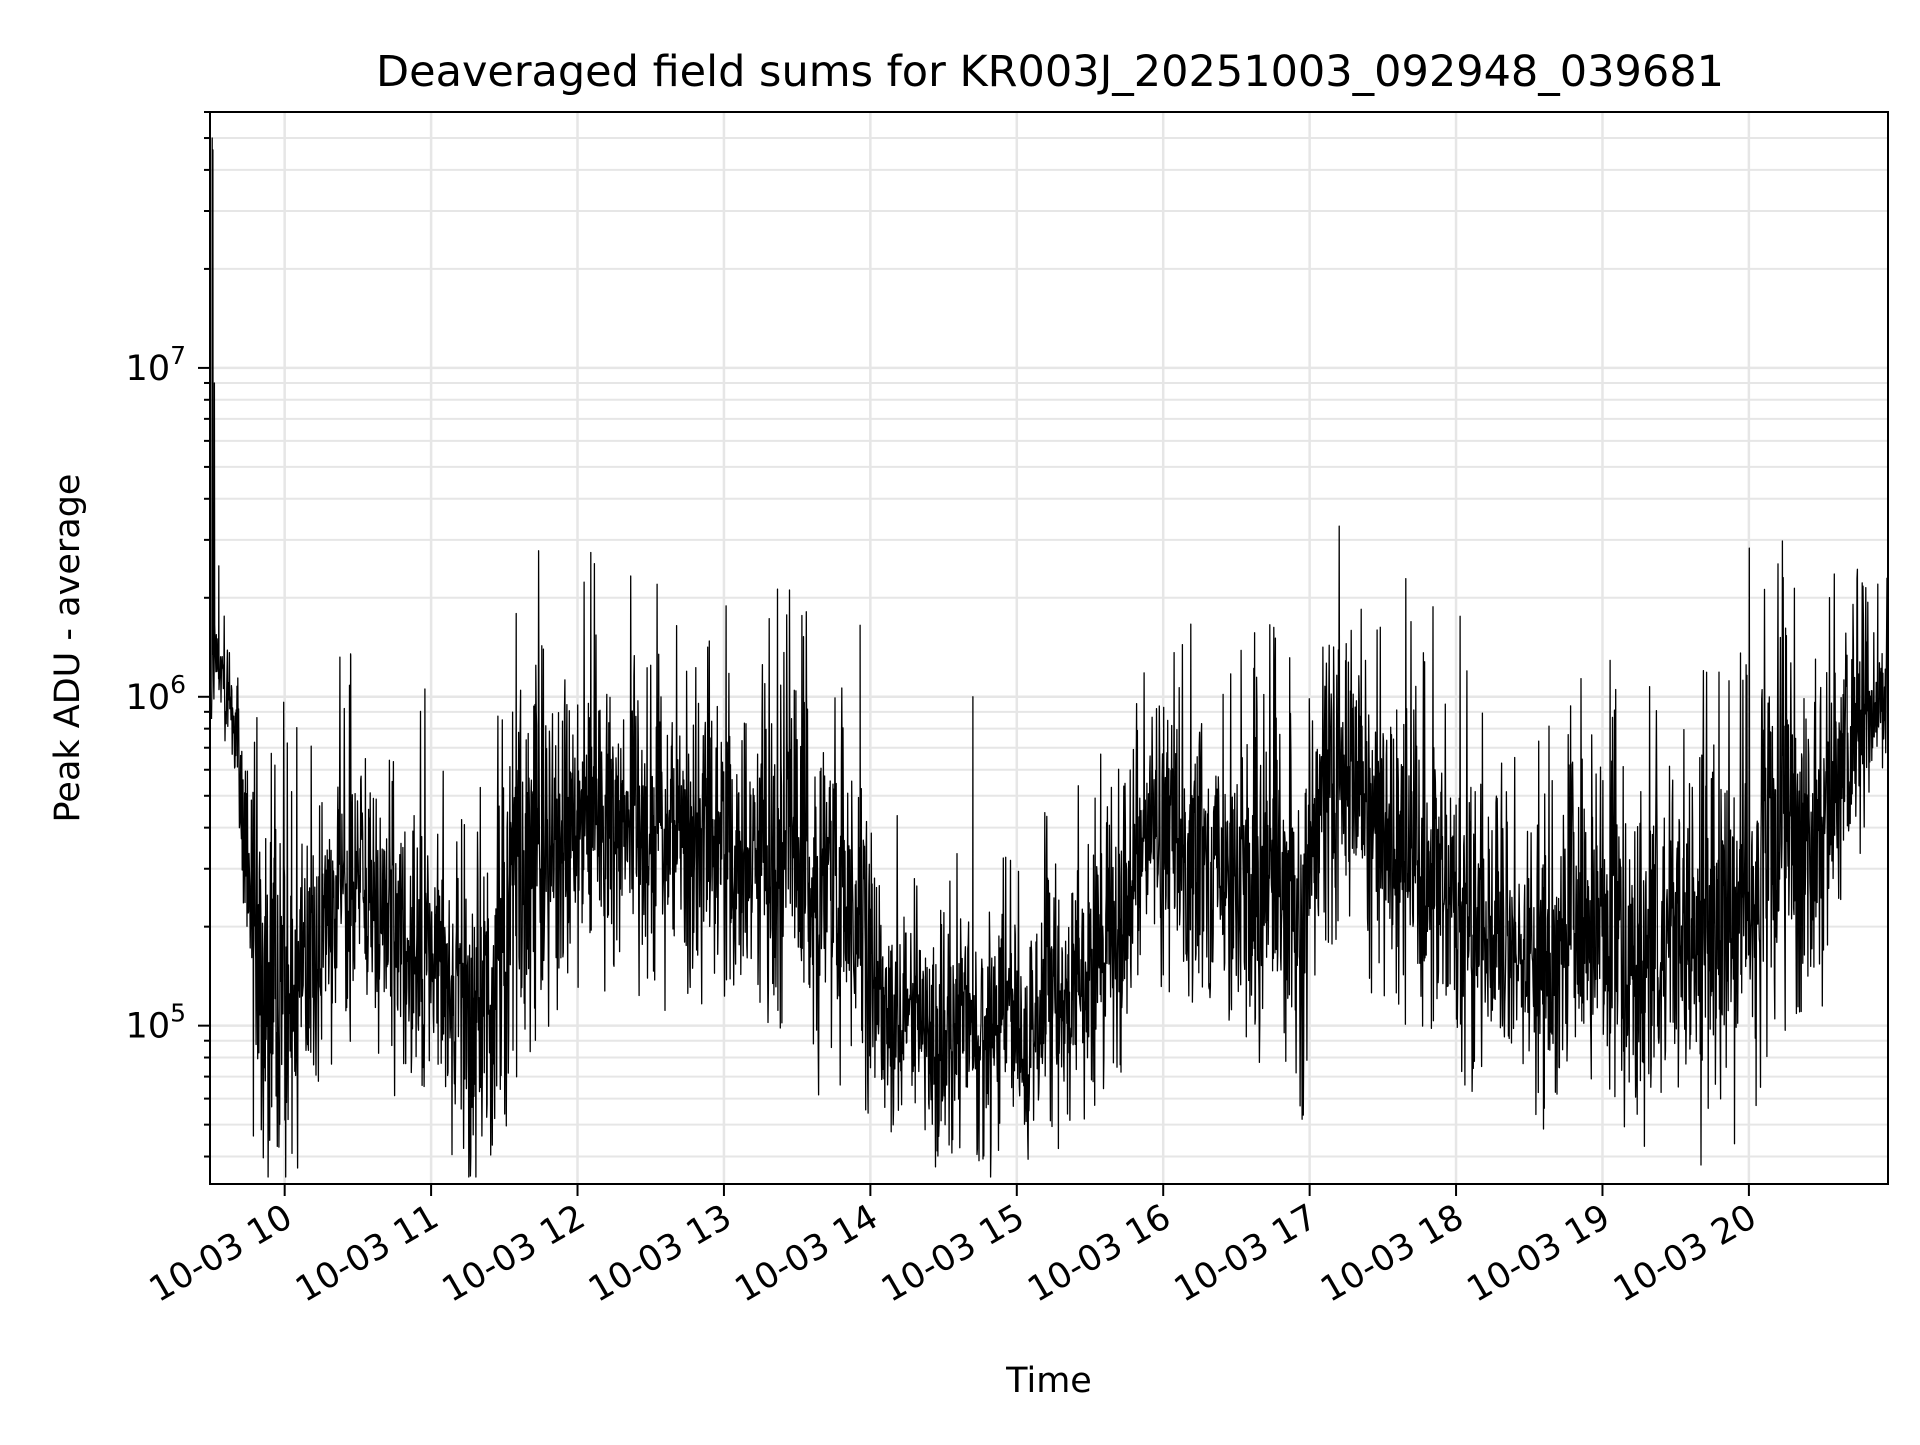  What do you see at coordinates (178, 355) in the screenshot?
I see `y-tick-exponent: 7` at bounding box center [178, 355].